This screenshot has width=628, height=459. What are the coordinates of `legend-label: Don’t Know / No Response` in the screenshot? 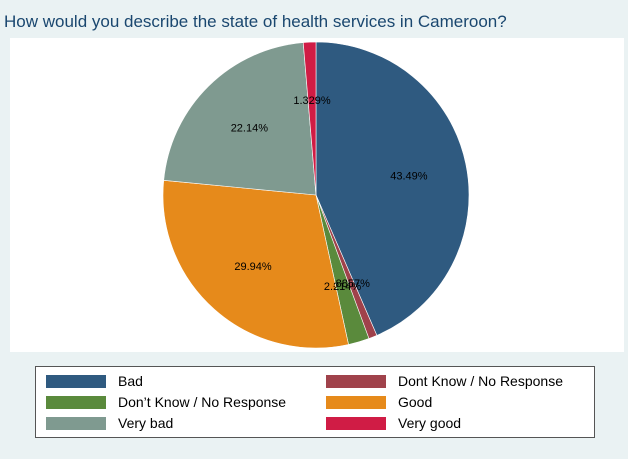 It's located at (202, 402).